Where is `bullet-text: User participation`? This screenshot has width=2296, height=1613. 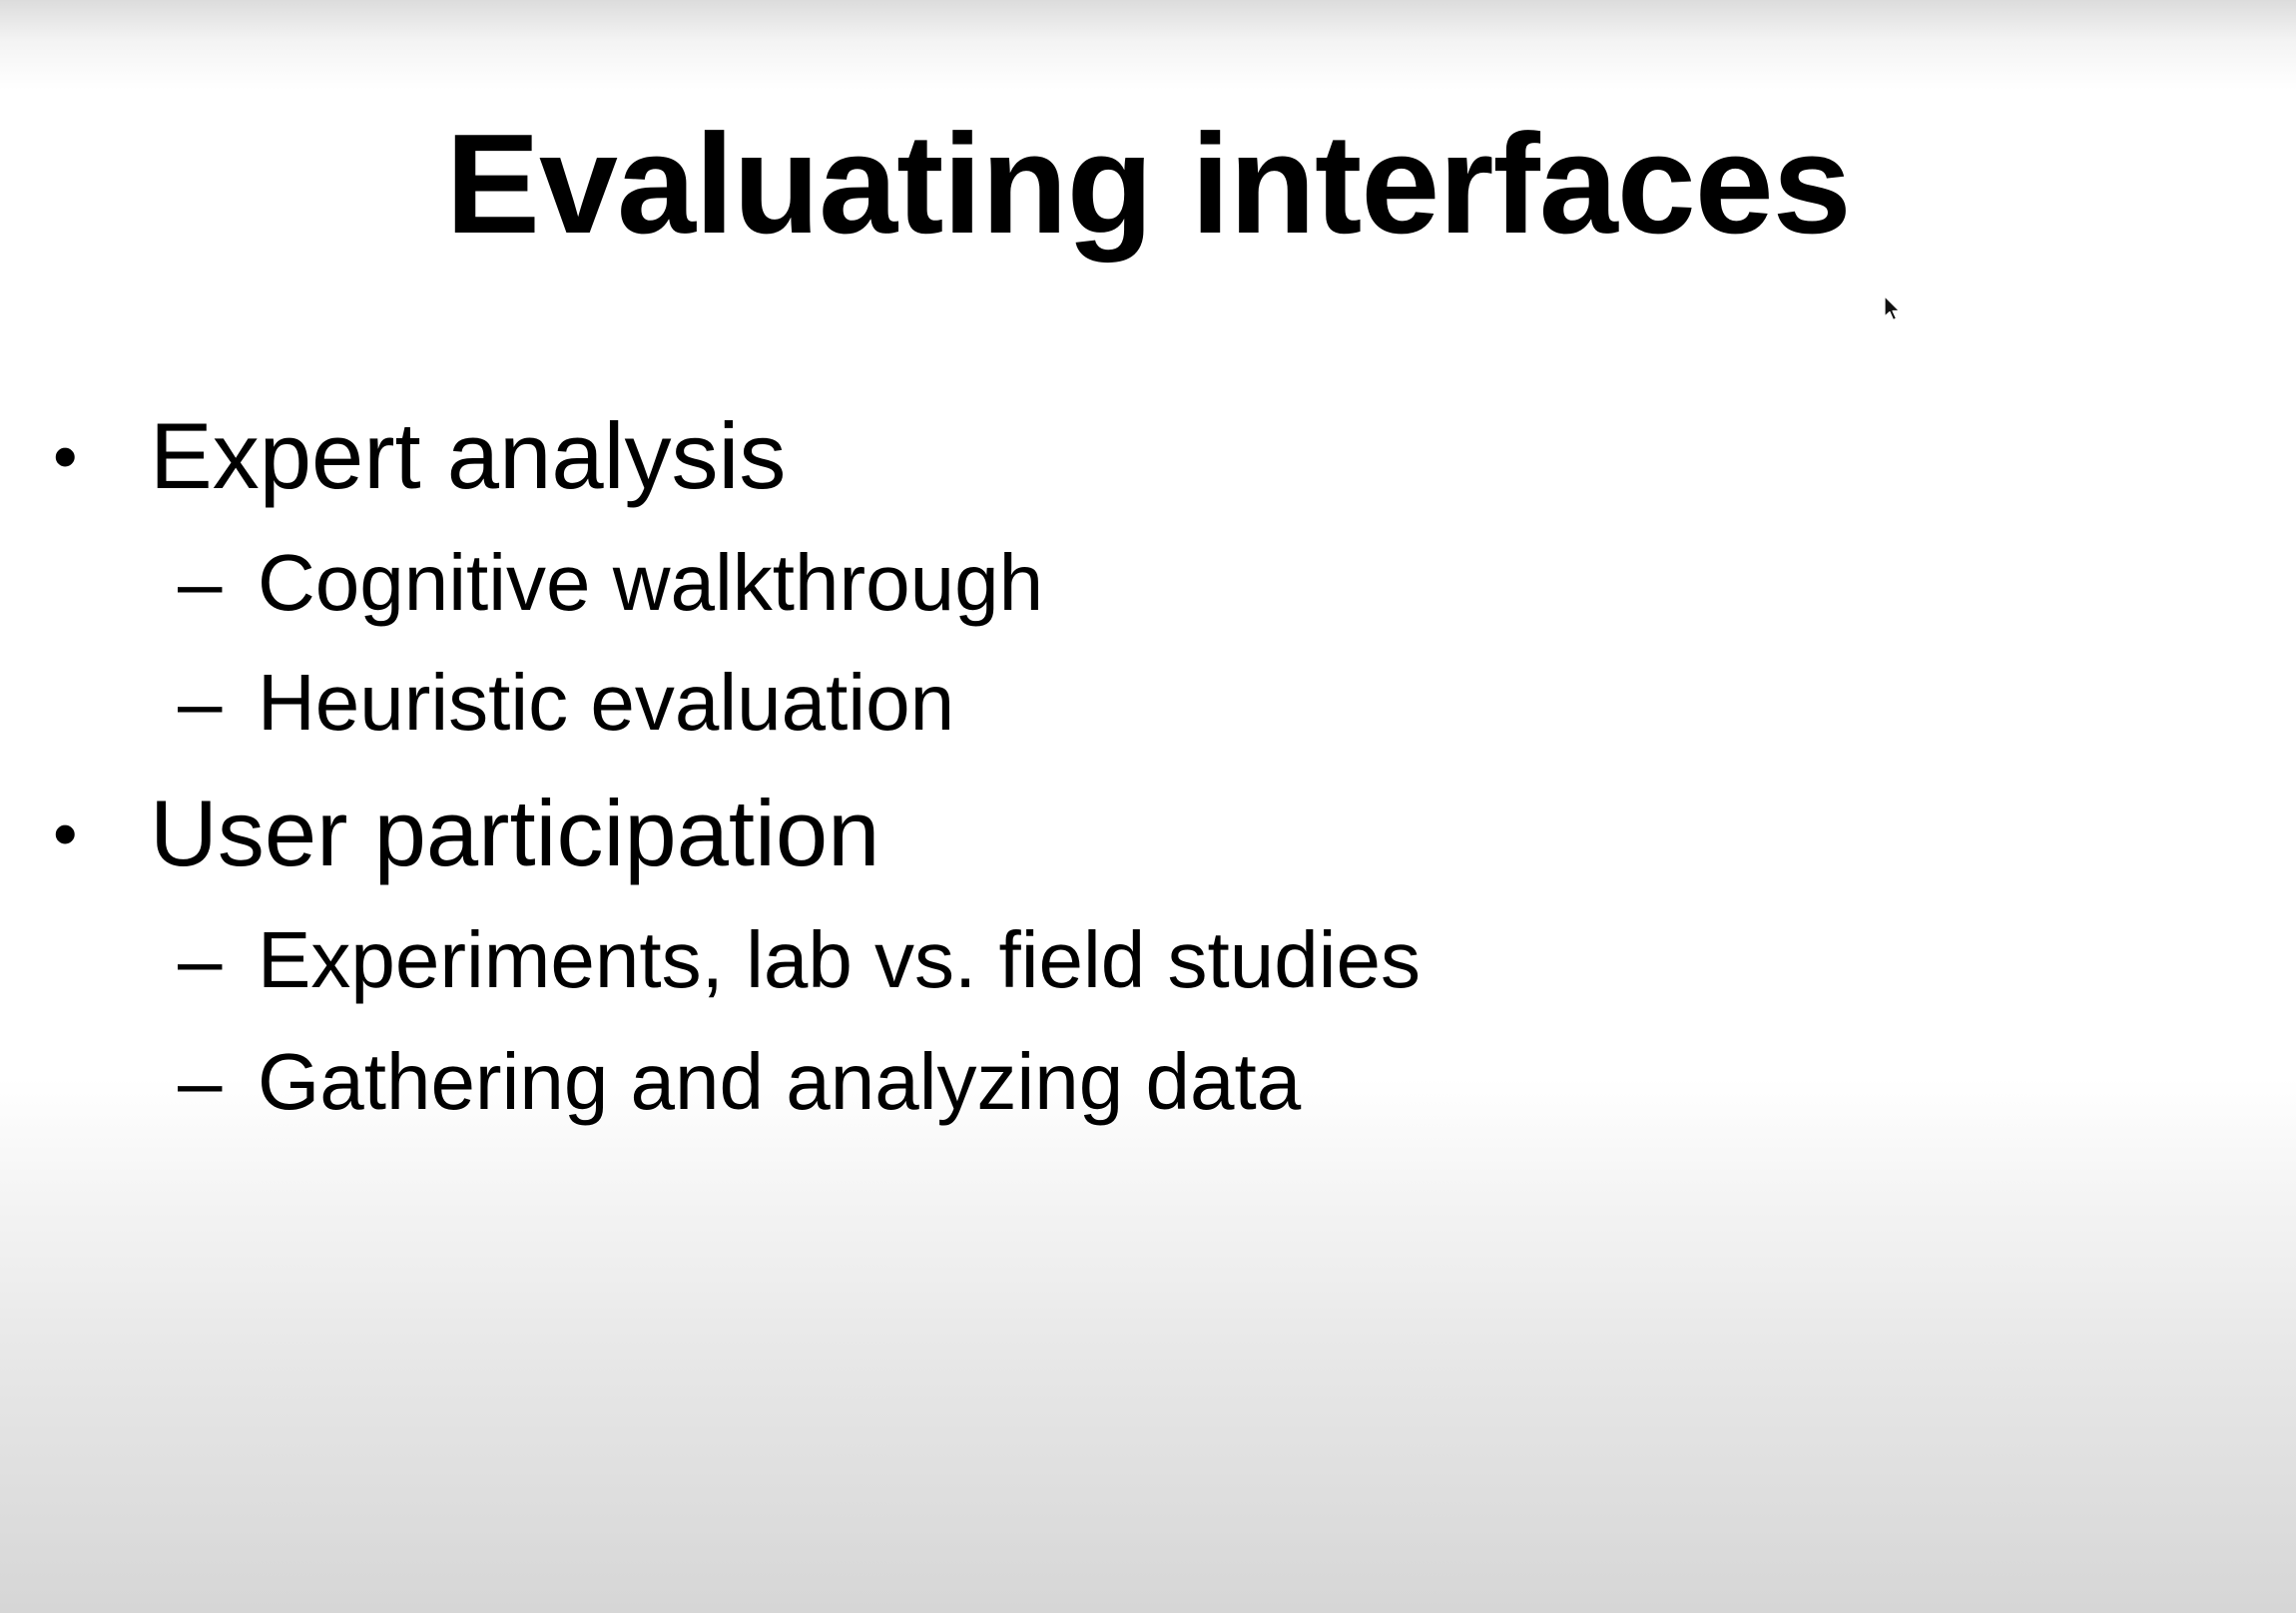 bullet-text: User participation is located at coordinates (515, 833).